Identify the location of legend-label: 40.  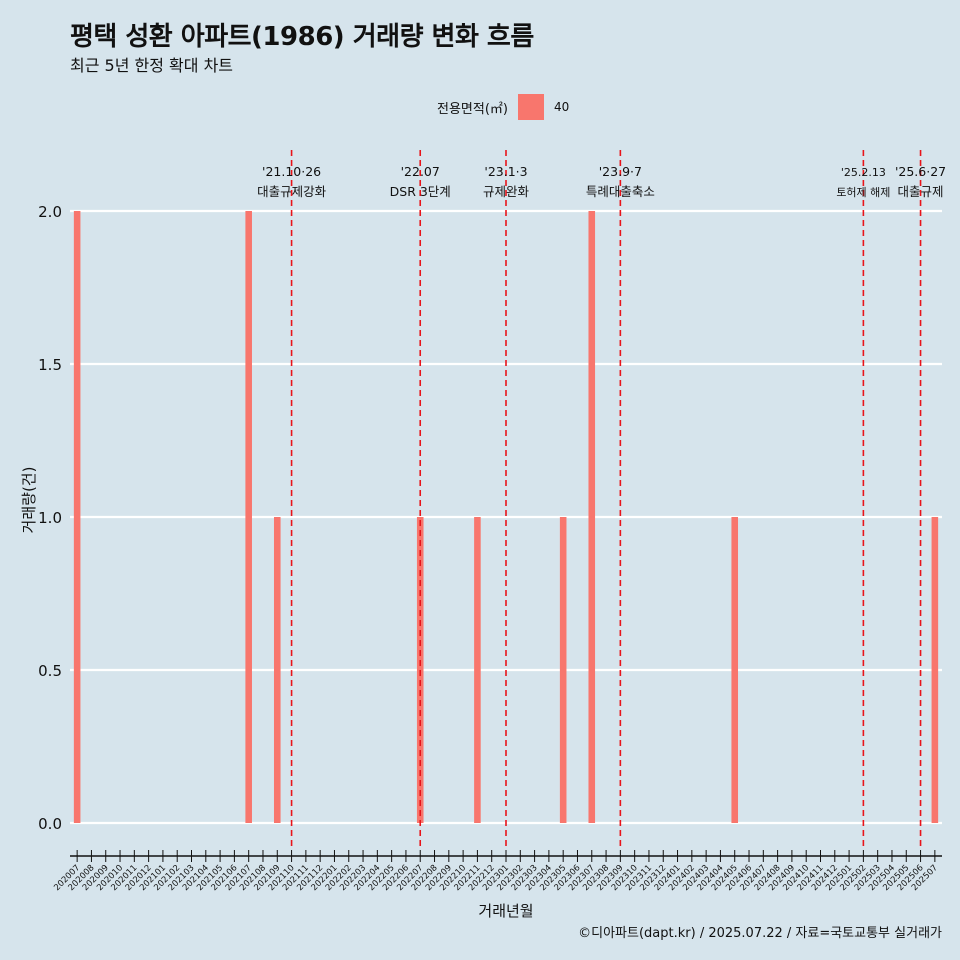
(561, 107).